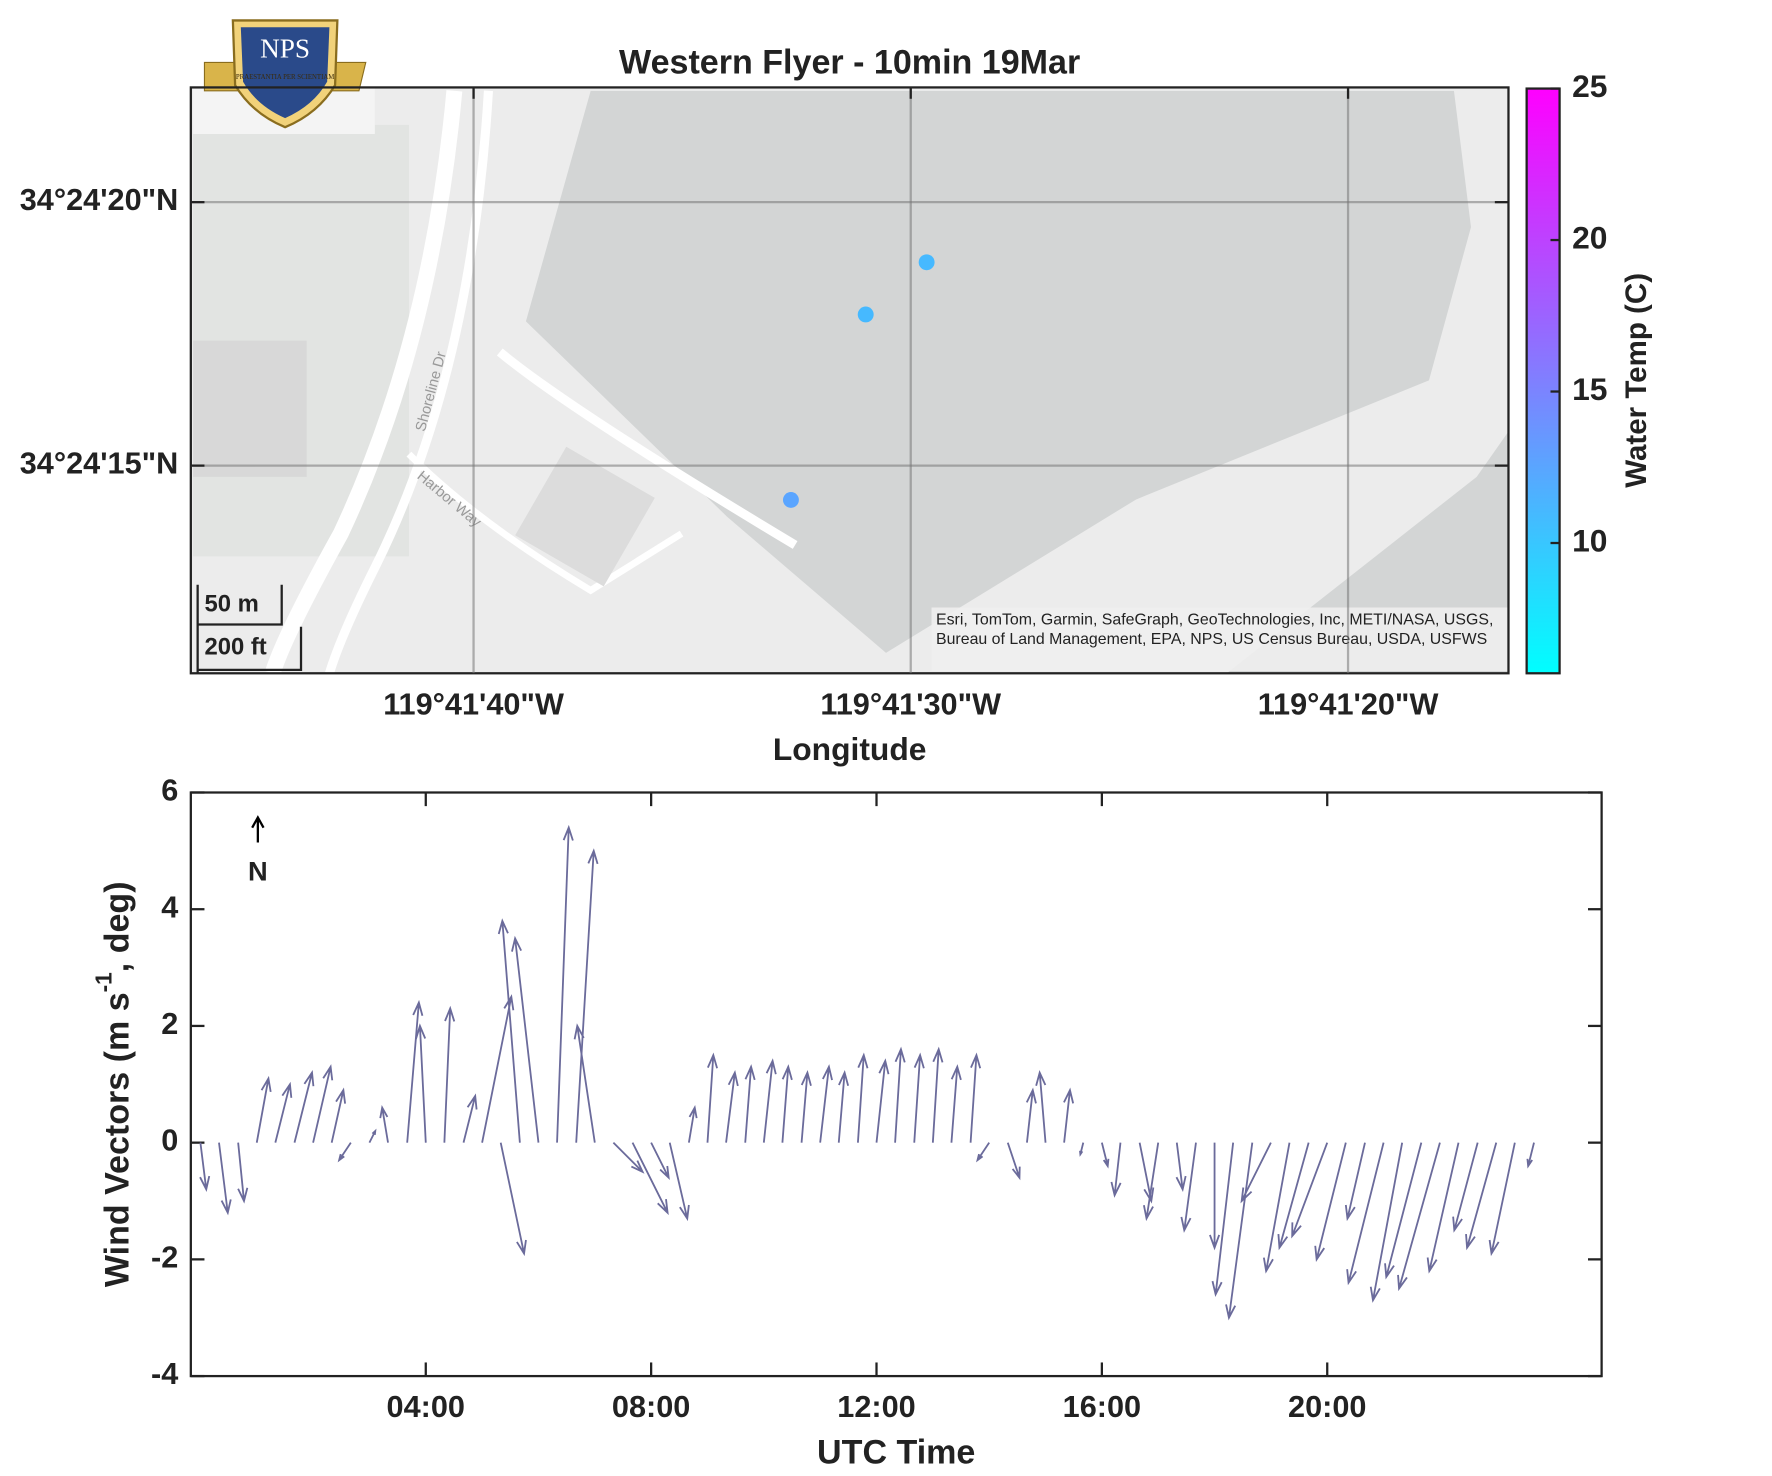  What do you see at coordinates (285, 48) in the screenshot?
I see `logo-text: NPS` at bounding box center [285, 48].